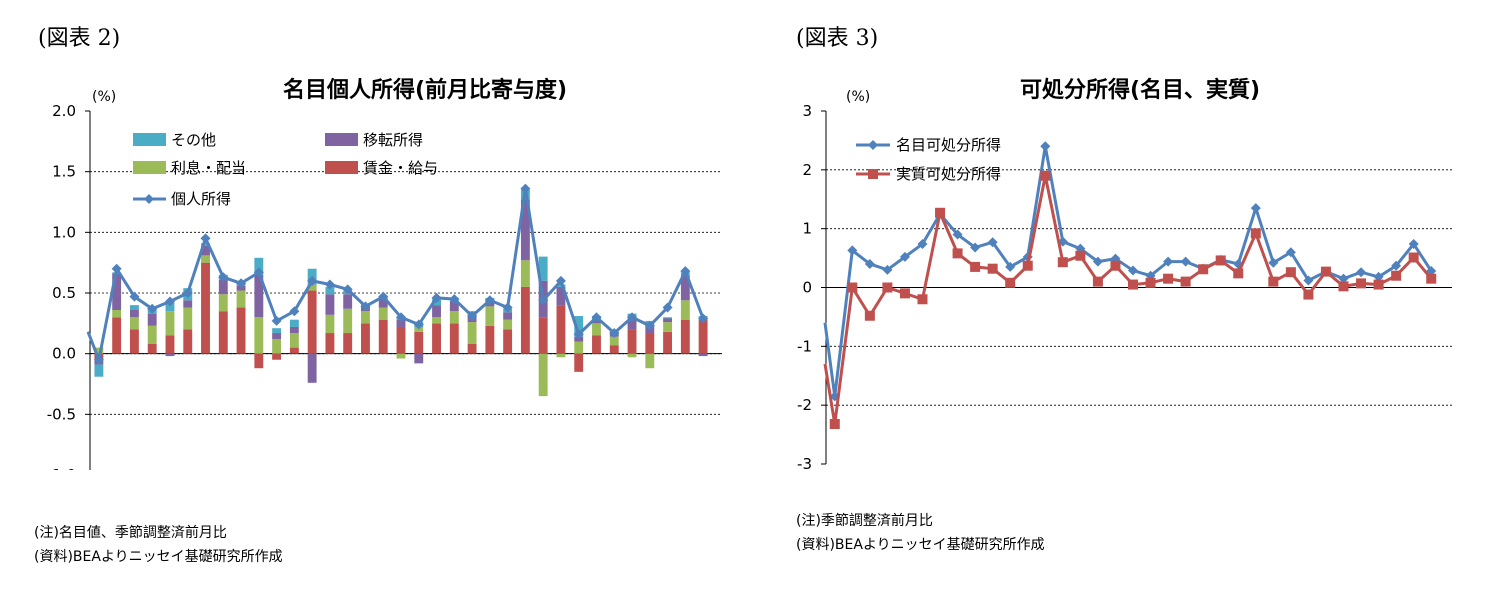  Describe the element at coordinates (393, 140) in the screenshot. I see `legend-label: 移転所得` at that location.